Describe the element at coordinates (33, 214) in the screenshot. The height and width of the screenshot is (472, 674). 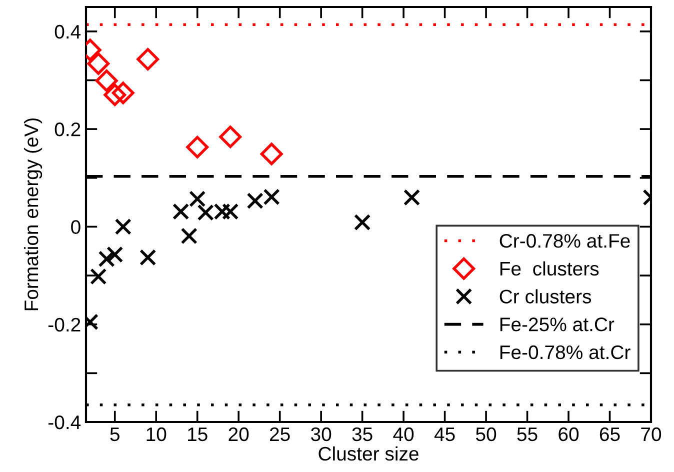
I see `y-axis-title: Formation energy (eV)` at that location.